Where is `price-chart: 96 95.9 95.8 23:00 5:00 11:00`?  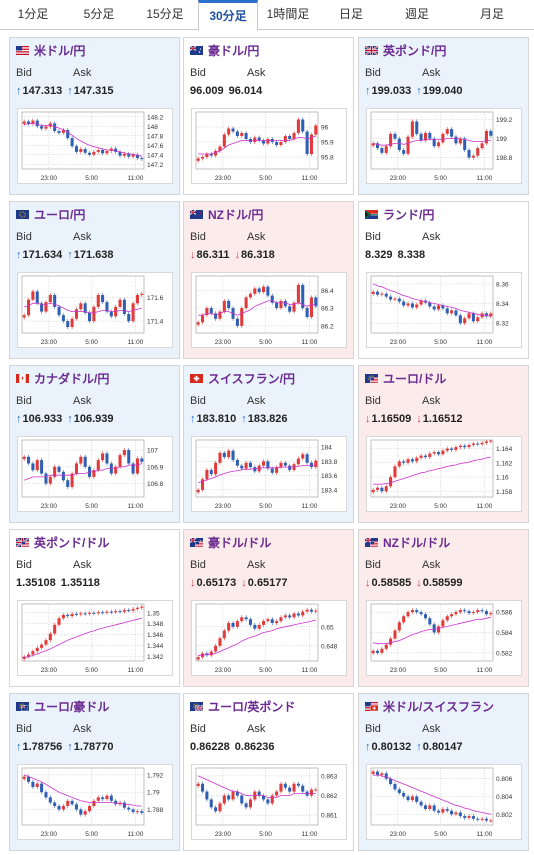
price-chart: 96 95.9 95.8 23:00 5:00 11:00 is located at coordinates (269, 146).